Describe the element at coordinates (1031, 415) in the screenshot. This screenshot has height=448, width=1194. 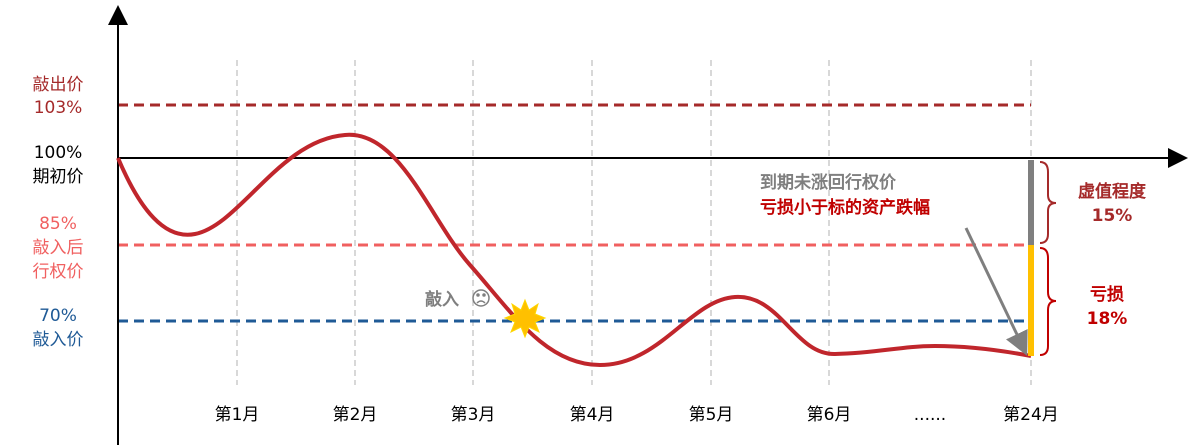
I see `month-label: 第24月` at that location.